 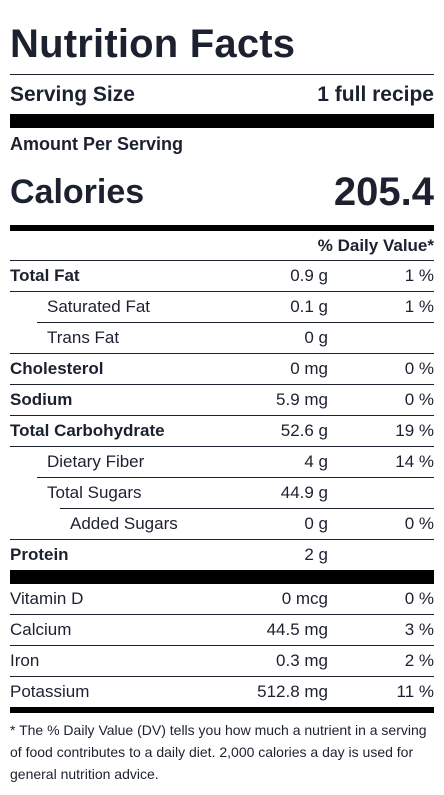 I want to click on vitamin-name: Potassium, so click(x=50, y=691).